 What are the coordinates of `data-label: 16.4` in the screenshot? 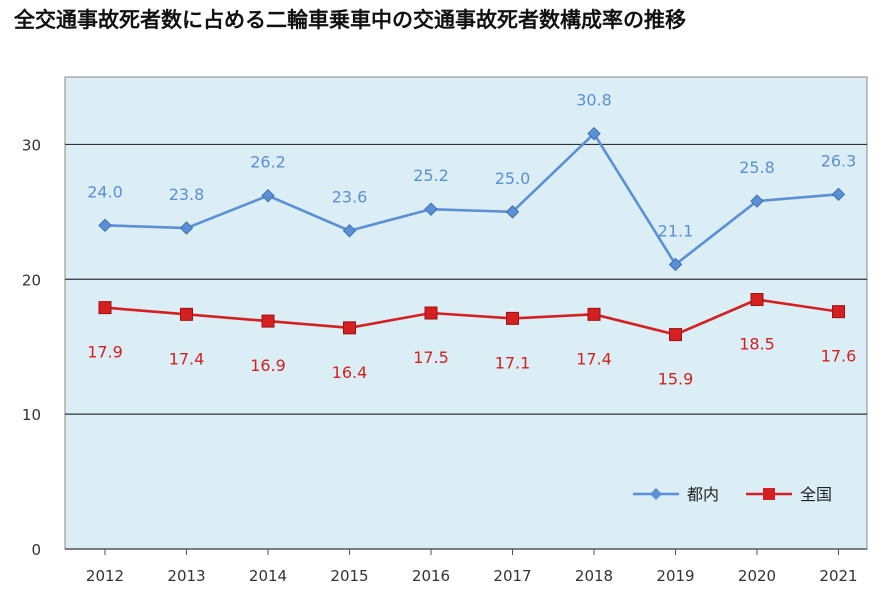 It's located at (350, 372).